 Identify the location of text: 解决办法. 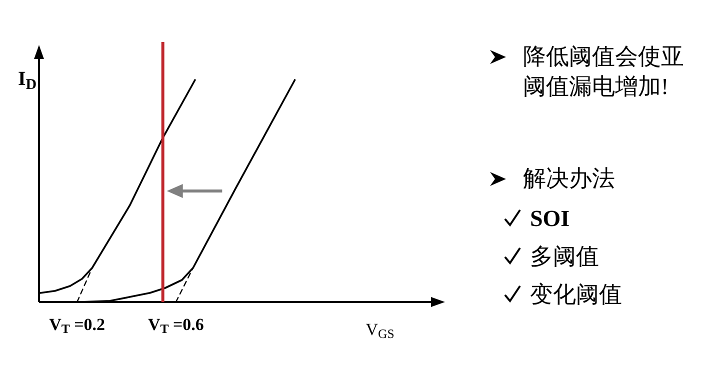
(569, 179).